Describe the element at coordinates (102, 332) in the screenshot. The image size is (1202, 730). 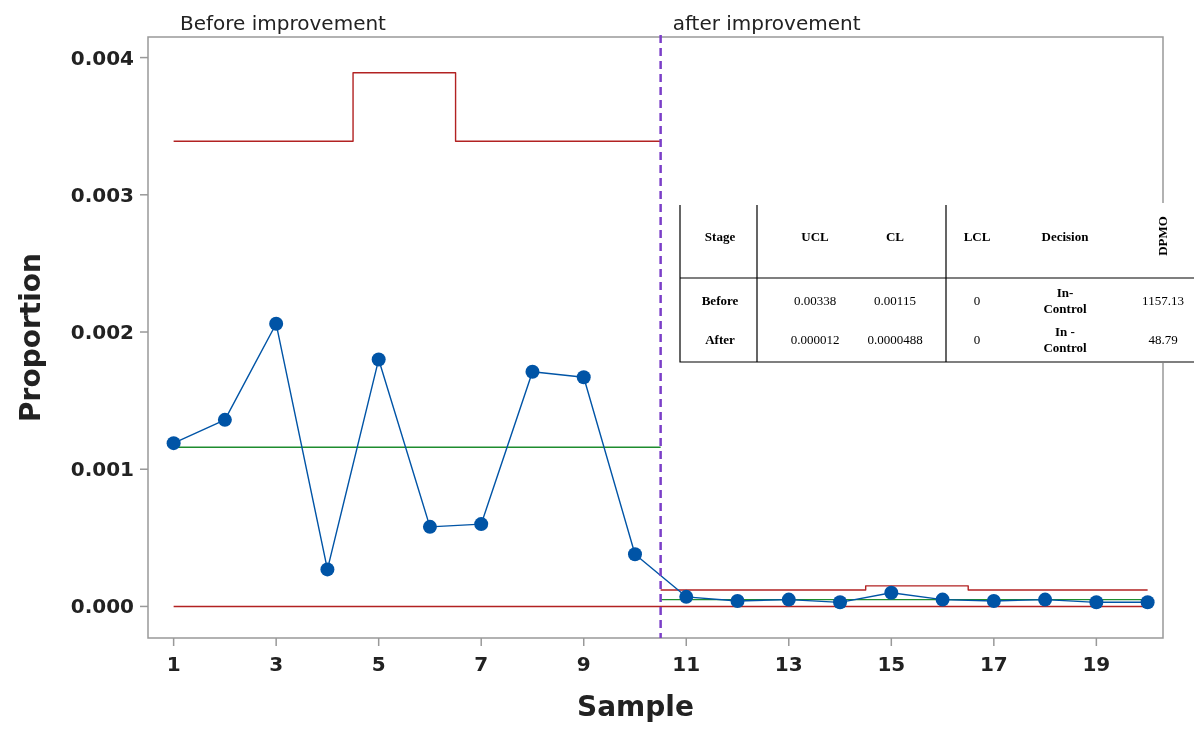
I see `y-tick-label: 0.002` at that location.